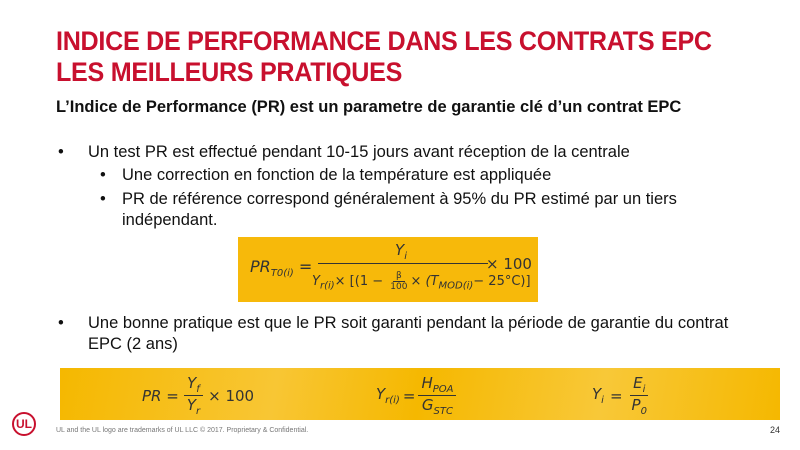 Image resolution: width=800 pixels, height=450 pixels. What do you see at coordinates (24, 424) in the screenshot?
I see `ul-logo: UL` at bounding box center [24, 424].